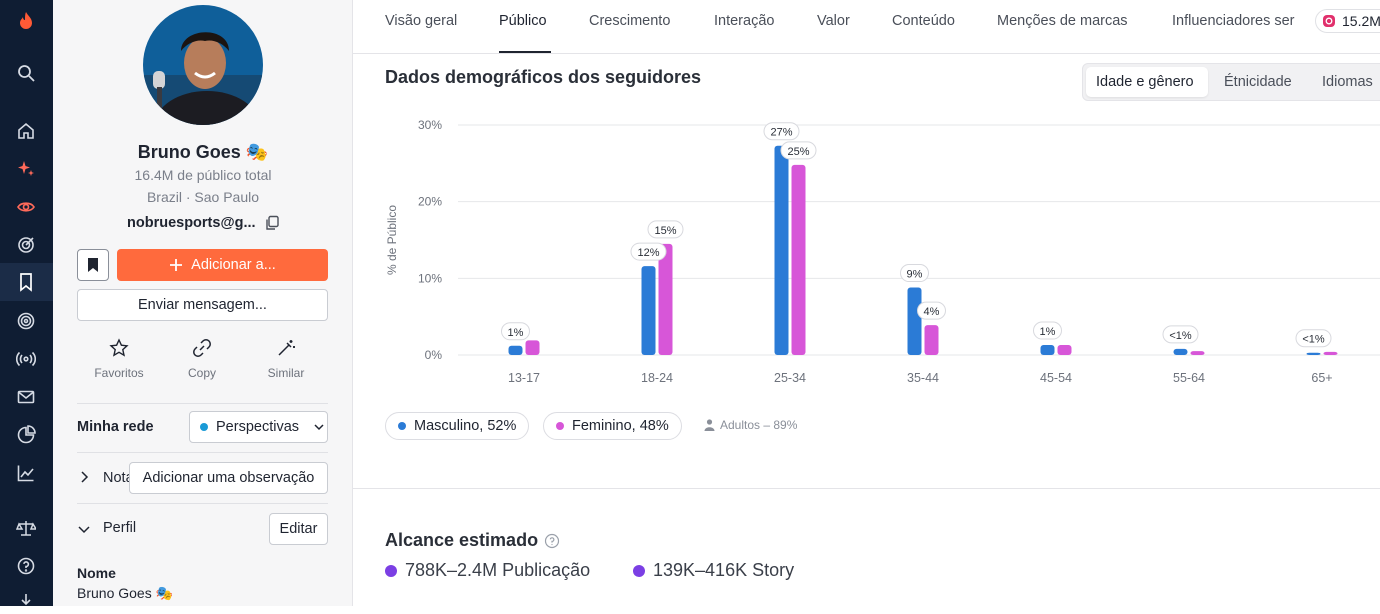 Image resolution: width=1380 pixels, height=614 pixels. Describe the element at coordinates (115, 427) in the screenshot. I see `my-network-label: Minha rede` at that location.